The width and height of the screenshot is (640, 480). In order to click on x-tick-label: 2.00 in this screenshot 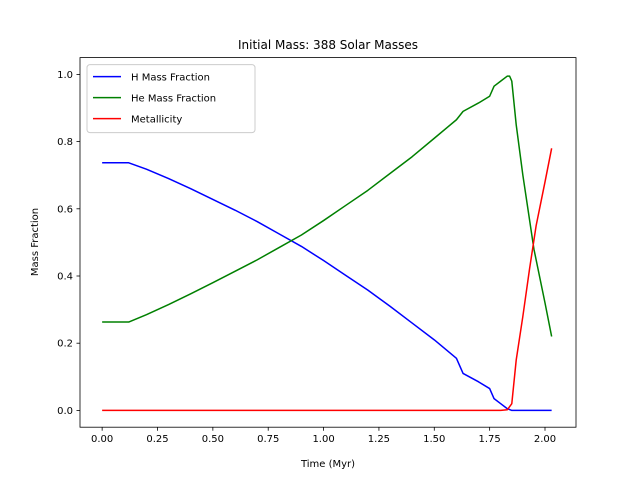, I will do `click(545, 439)`.